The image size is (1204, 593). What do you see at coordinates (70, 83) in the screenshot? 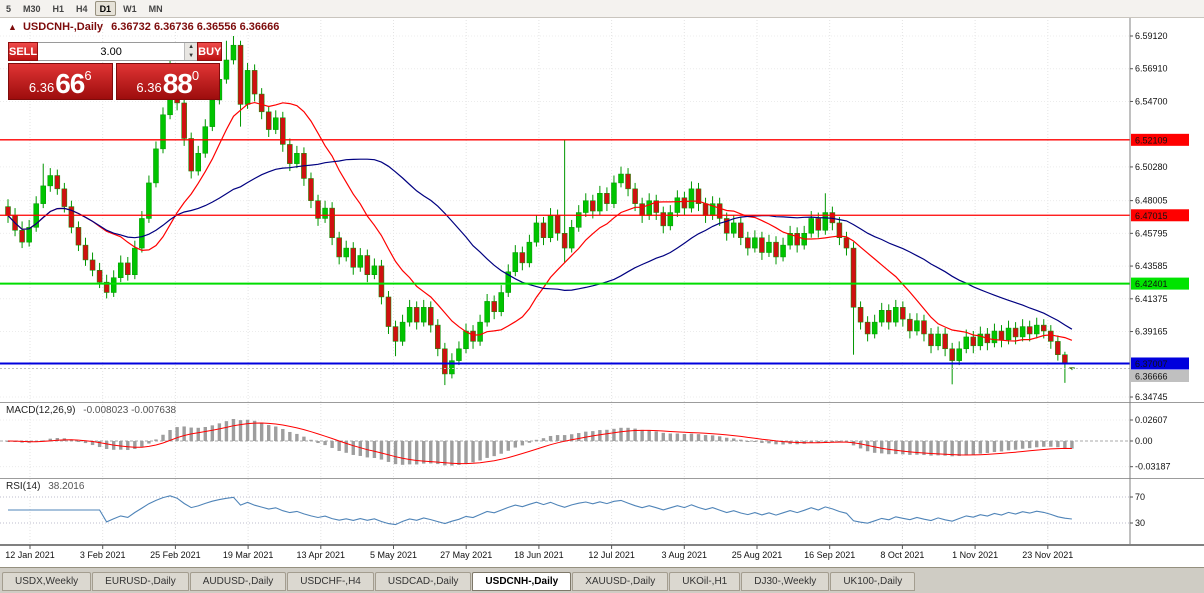
I see `sell-price-pips: 66` at bounding box center [70, 83].